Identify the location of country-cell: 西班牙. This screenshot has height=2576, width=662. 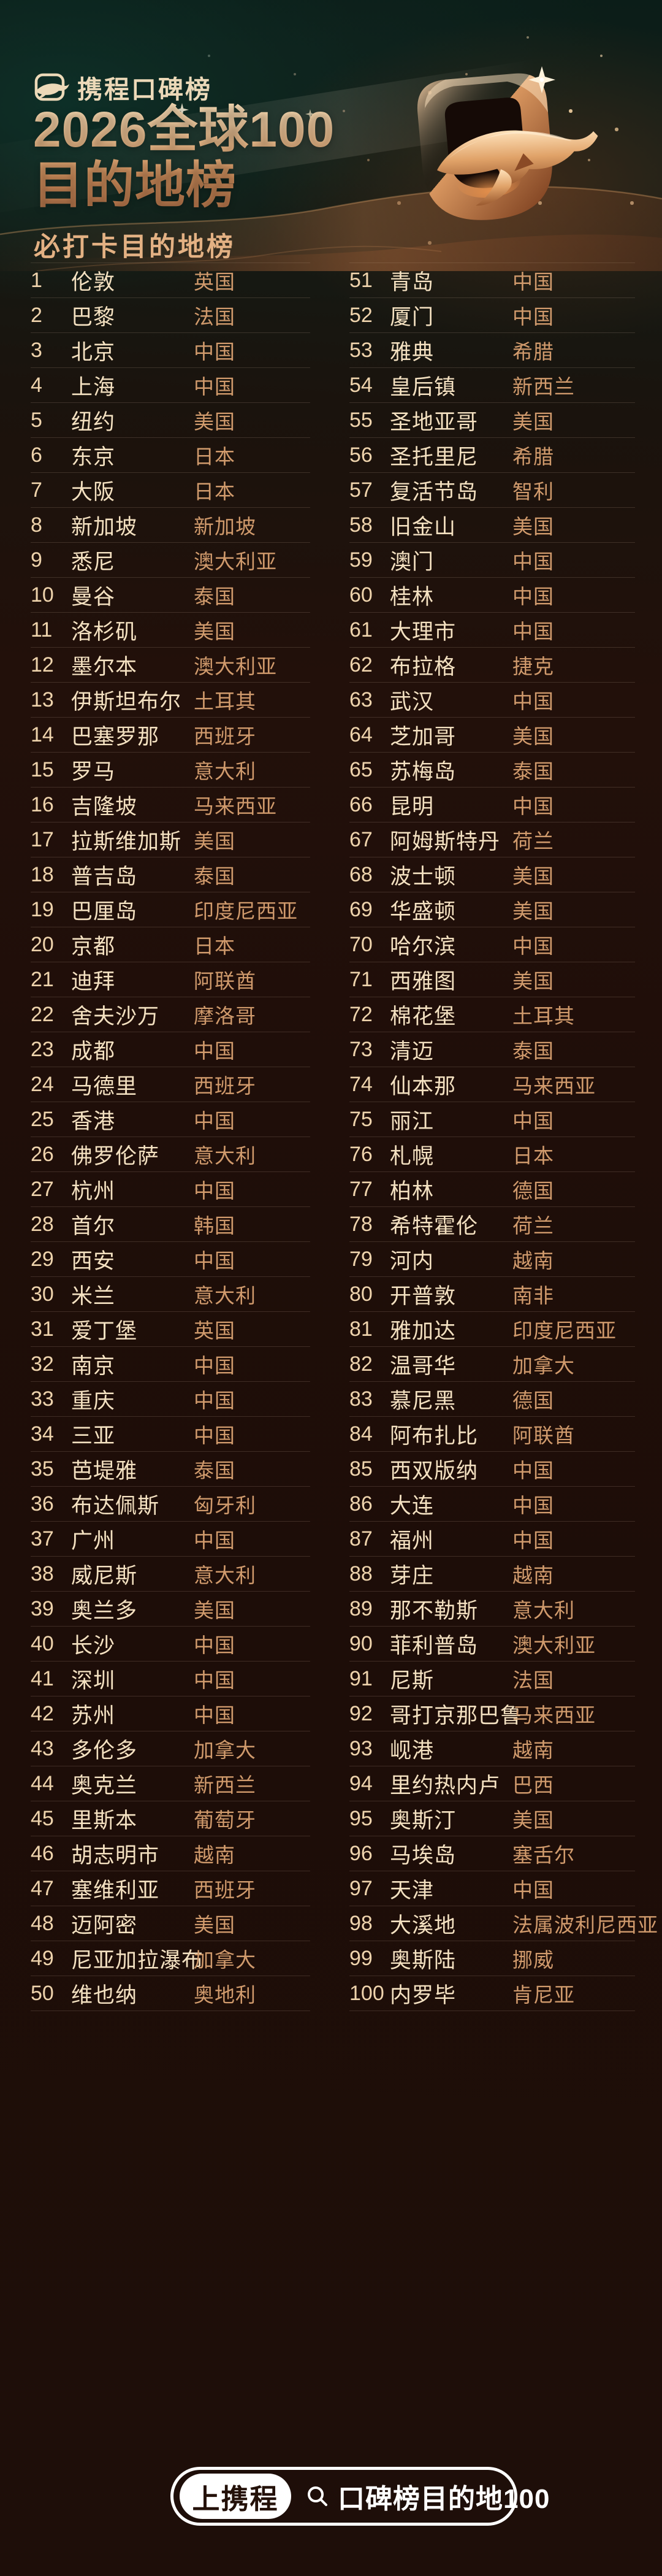
(225, 736).